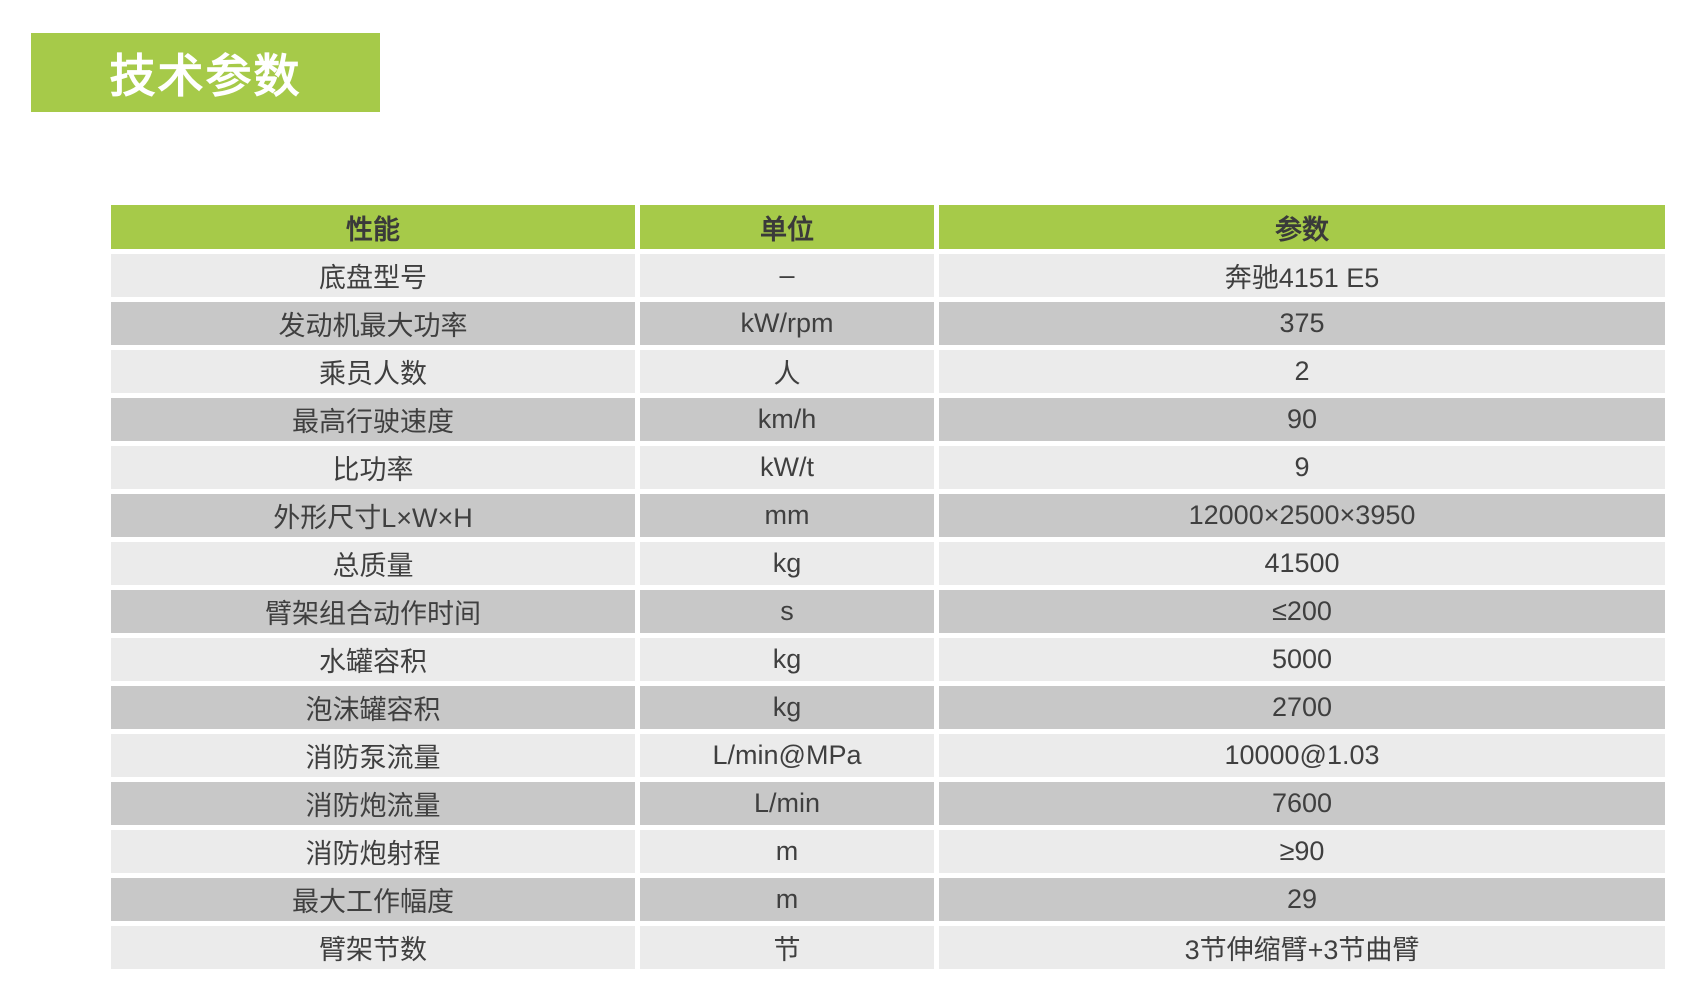 This screenshot has height=1000, width=1708. Describe the element at coordinates (373, 611) in the screenshot. I see `row-name-cell: 臂架组合动作时间` at that location.